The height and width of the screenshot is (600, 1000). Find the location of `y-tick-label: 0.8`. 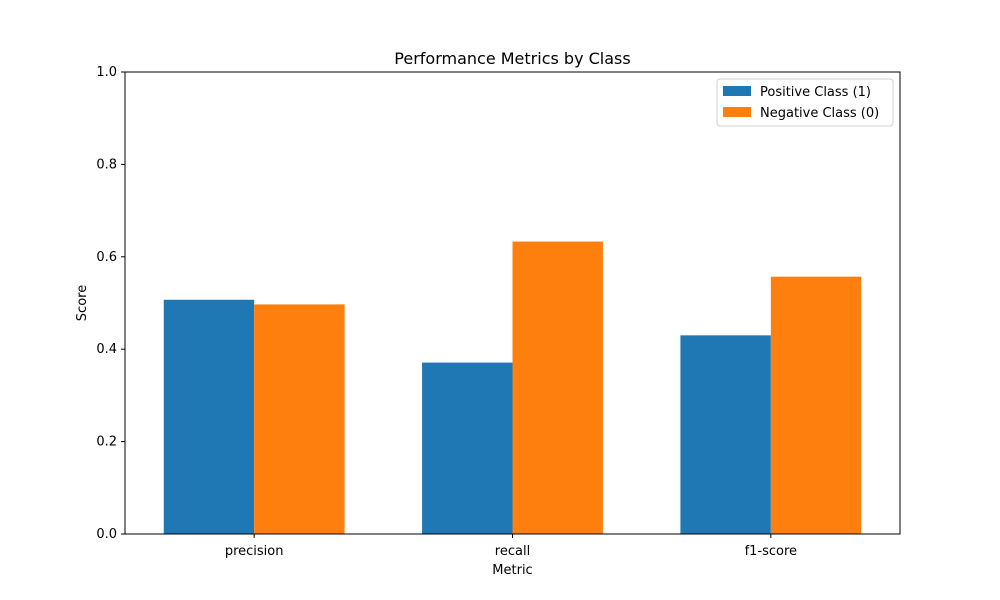

y-tick-label: 0.8 is located at coordinates (106, 164).